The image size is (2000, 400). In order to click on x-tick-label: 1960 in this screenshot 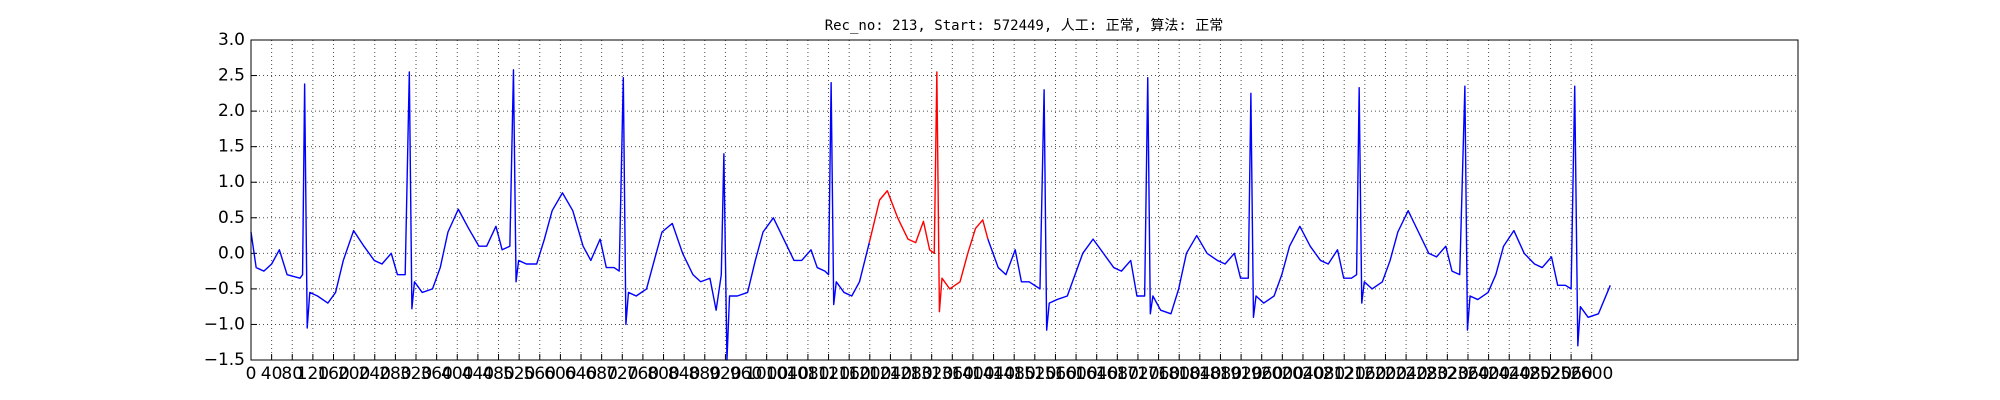, I will do `click(1261, 374)`.